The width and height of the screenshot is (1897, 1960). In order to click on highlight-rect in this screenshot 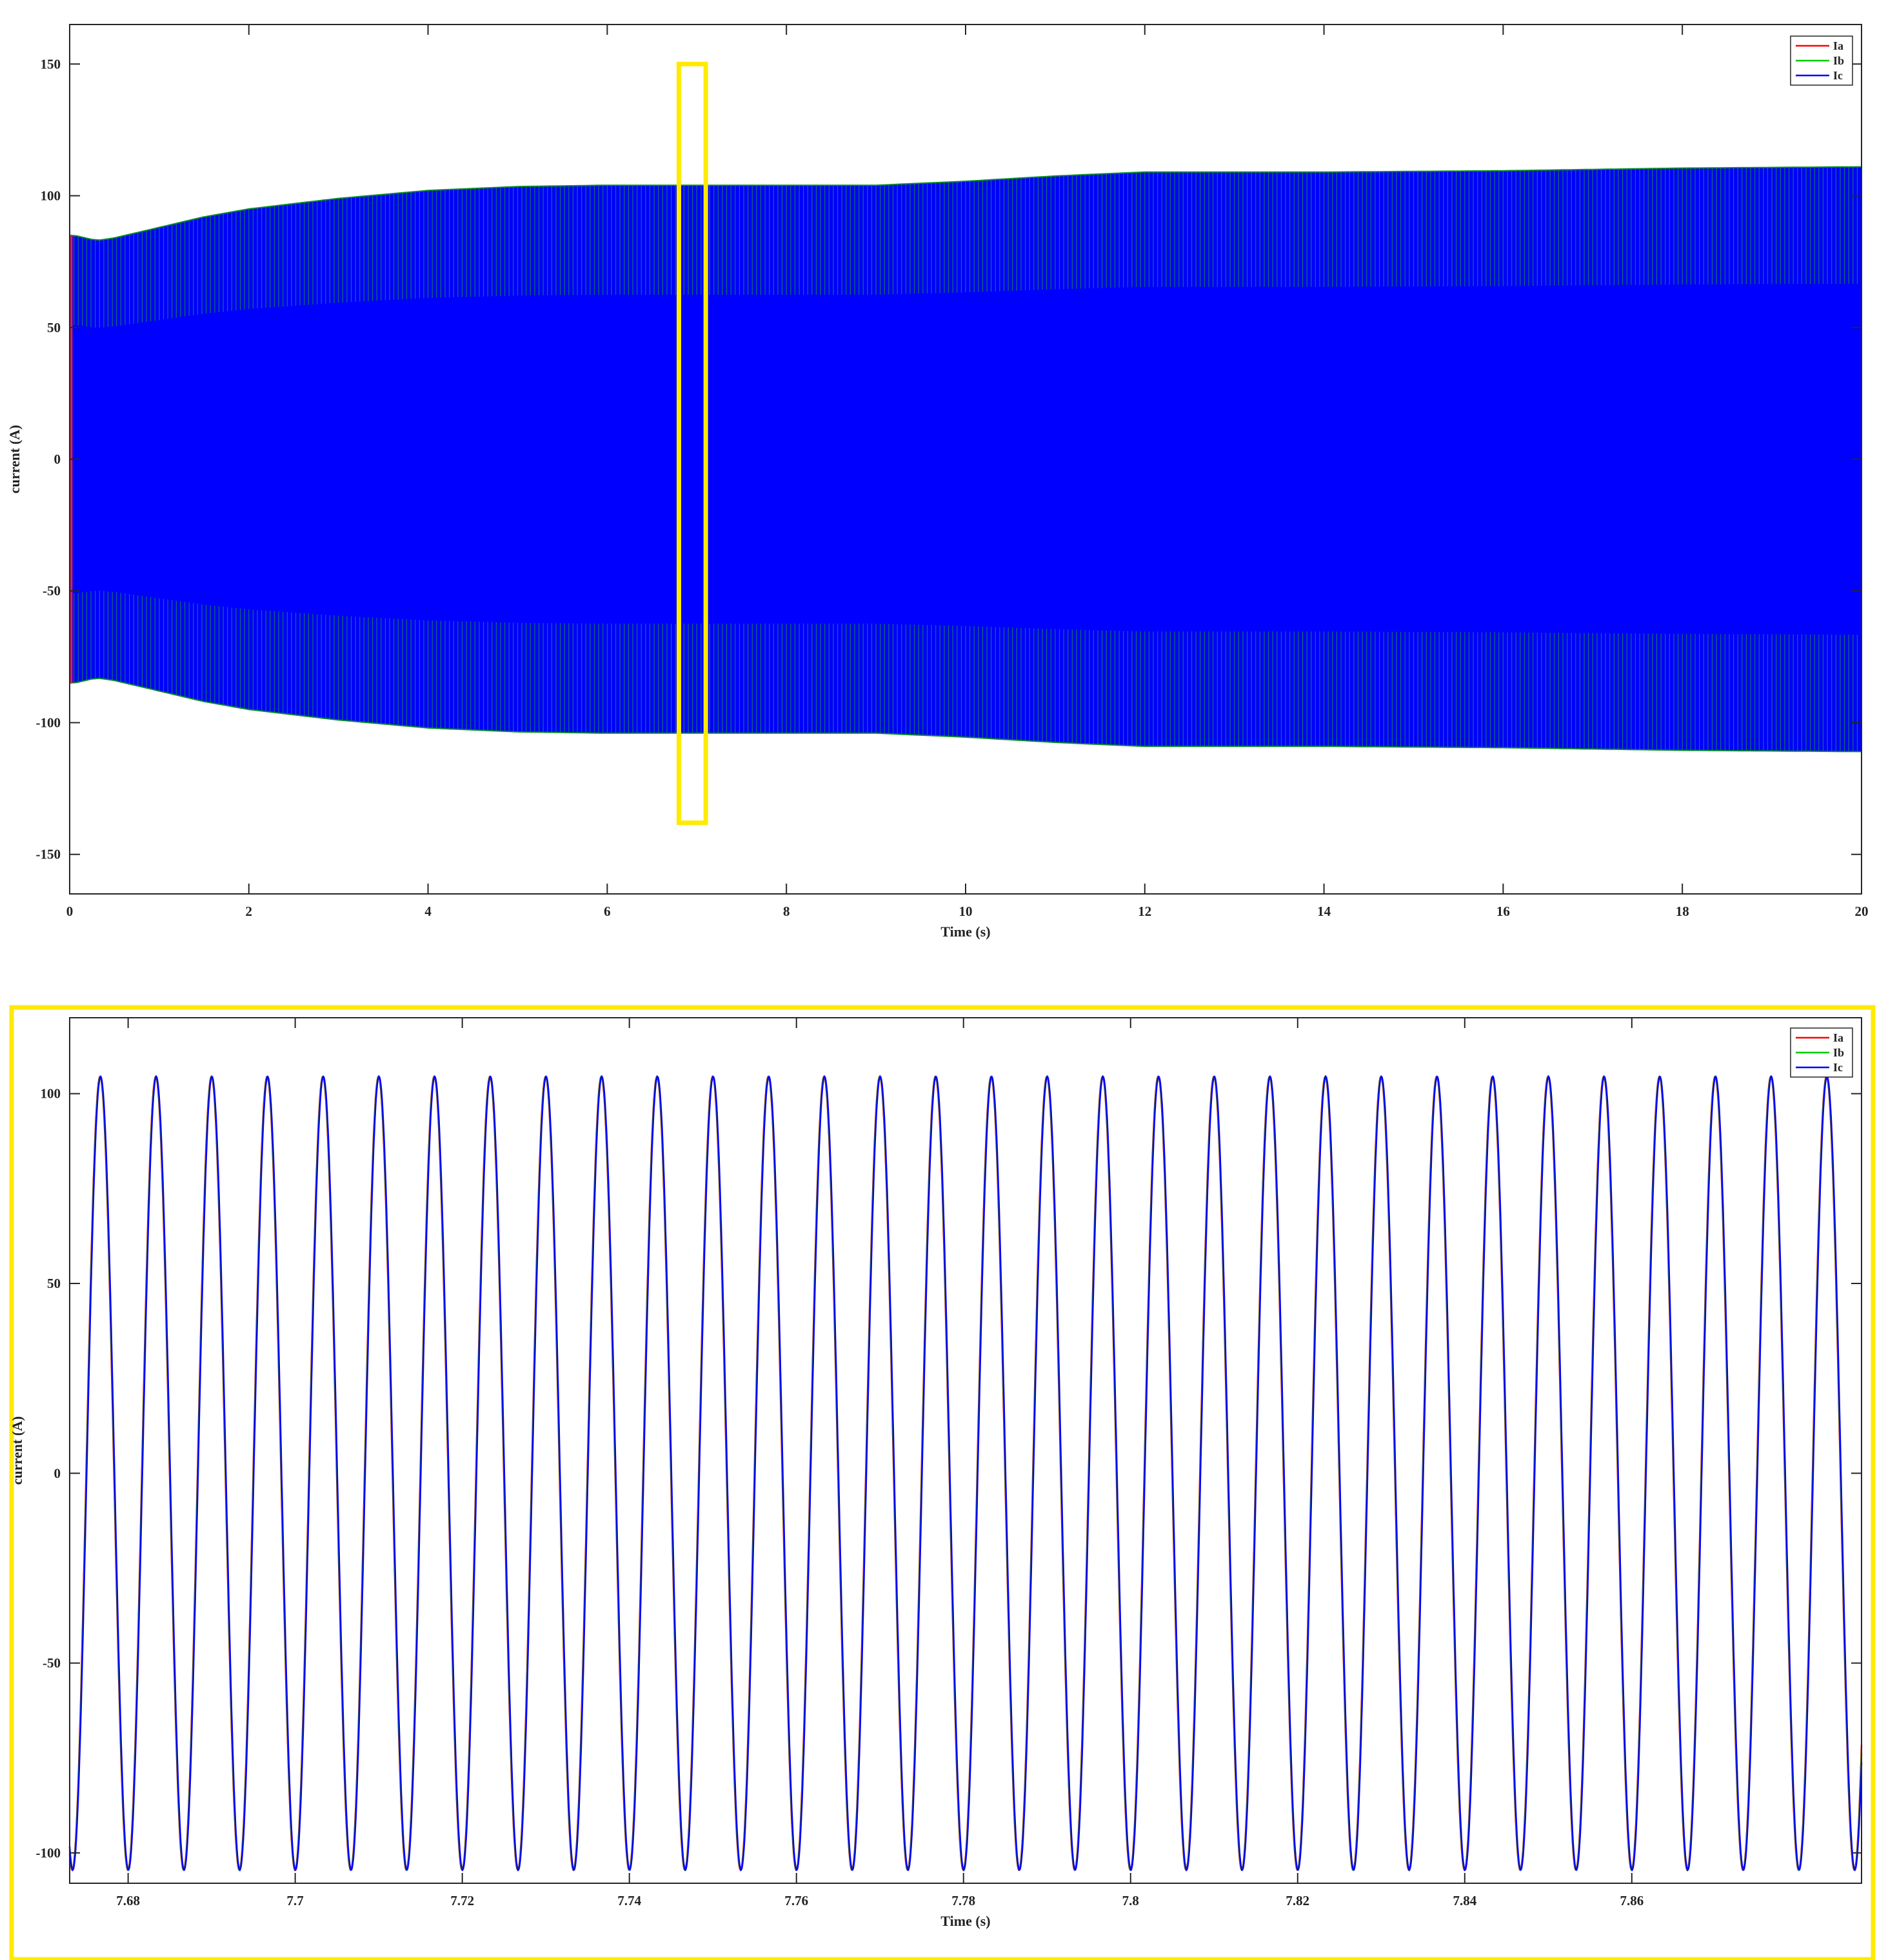, I will do `click(692, 443)`.